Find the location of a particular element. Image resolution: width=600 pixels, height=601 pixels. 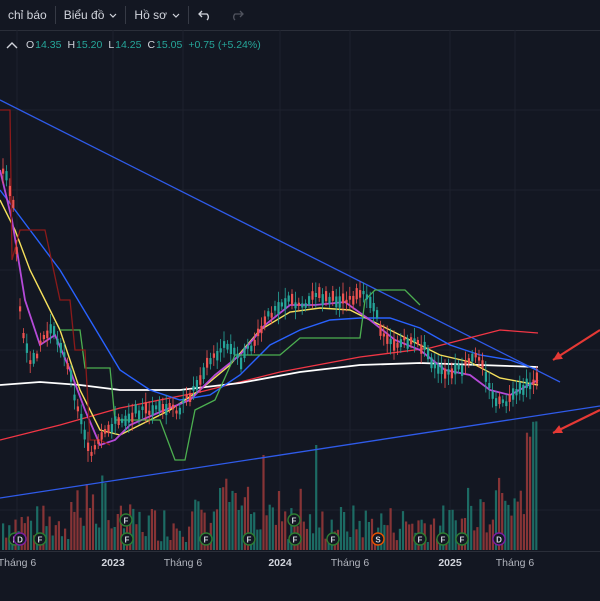

profile-menu-button: Hồ sơ is located at coordinates (157, 15).